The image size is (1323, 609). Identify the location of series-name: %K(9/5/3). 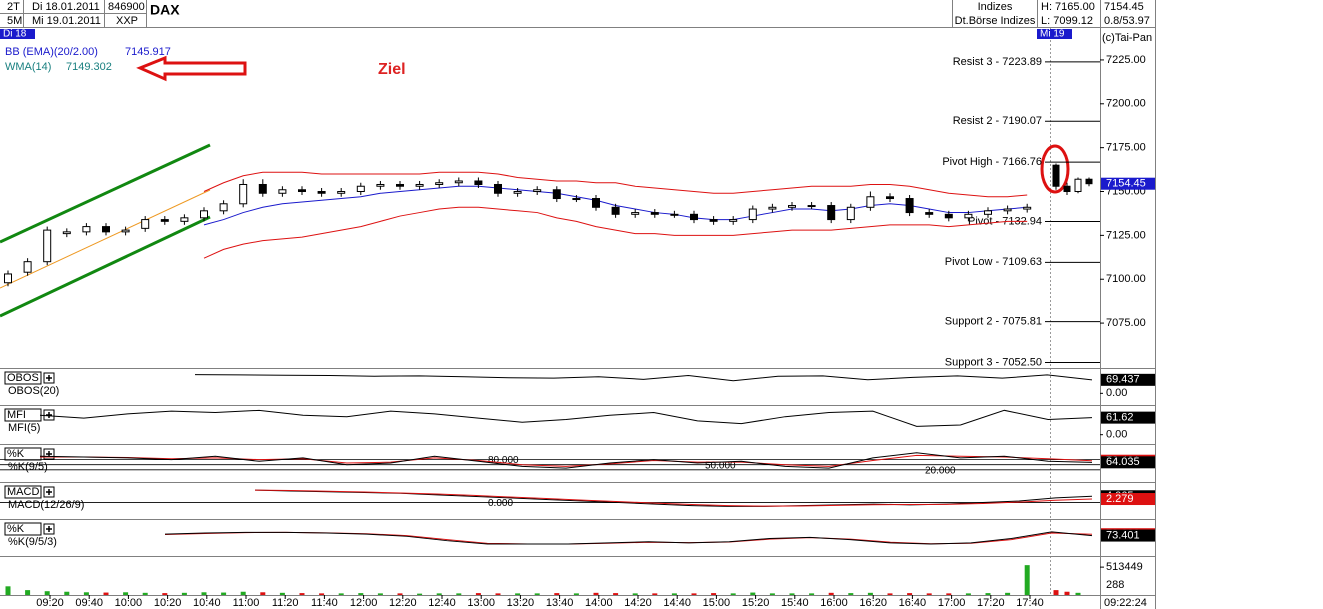
(32, 542).